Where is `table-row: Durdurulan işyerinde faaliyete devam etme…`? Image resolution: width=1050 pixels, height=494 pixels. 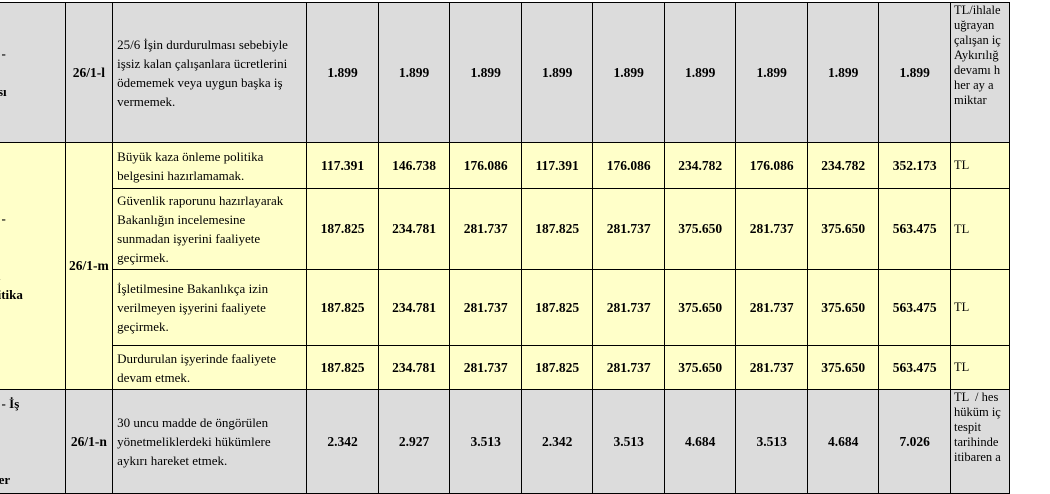
table-row: Durdurulan işyerinde faaliyete devam etme… is located at coordinates (505, 367).